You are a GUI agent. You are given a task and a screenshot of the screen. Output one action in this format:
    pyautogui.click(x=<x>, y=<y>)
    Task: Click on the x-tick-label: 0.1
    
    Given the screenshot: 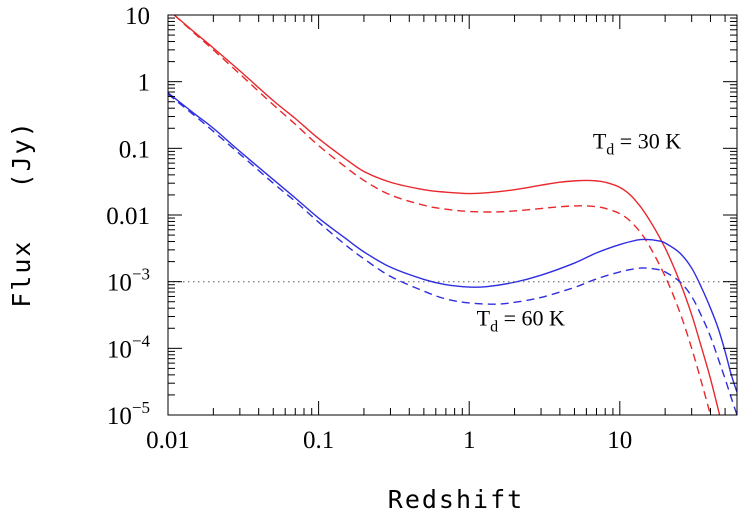 What is the action you would take?
    pyautogui.click(x=318, y=440)
    